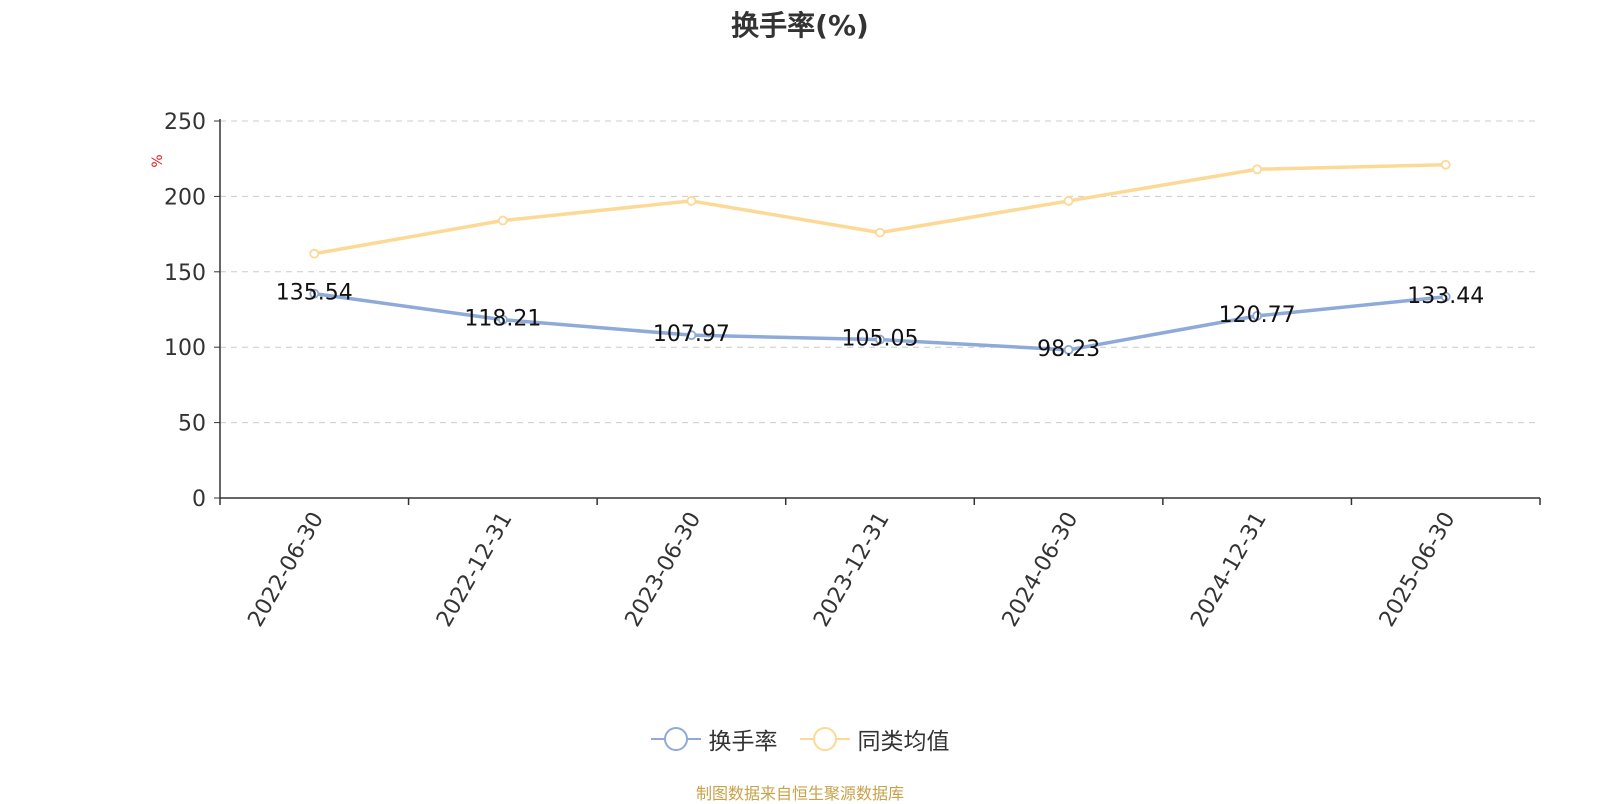 The height and width of the screenshot is (804, 1600). I want to click on x-tick-label: 2024-12-31, so click(1229, 569).